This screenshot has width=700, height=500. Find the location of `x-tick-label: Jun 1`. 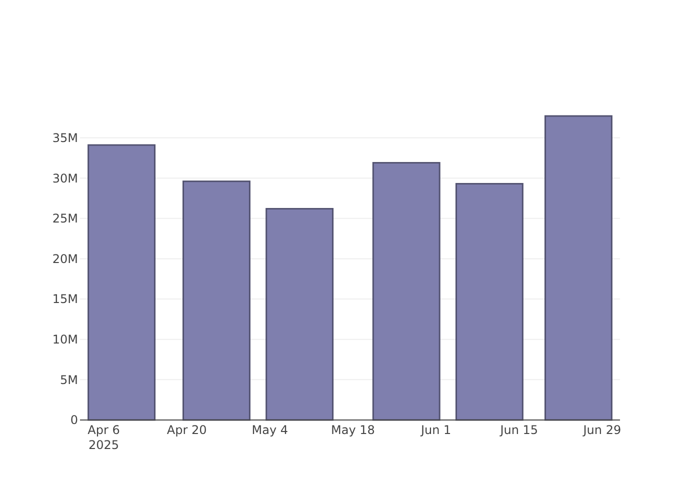

x-tick-label: Jun 1 is located at coordinates (436, 430).